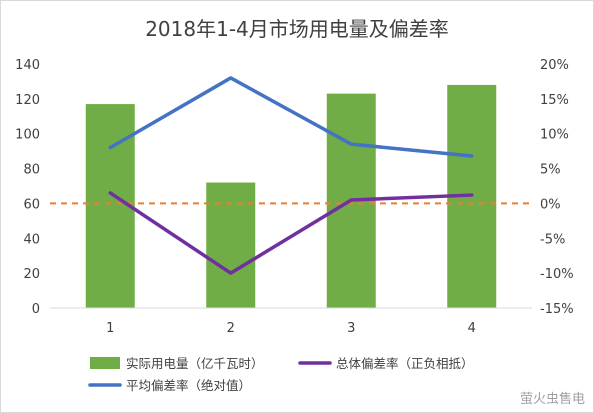 This screenshot has height=413, width=594. Describe the element at coordinates (195, 363) in the screenshot. I see `legend-label: 实际用电量（亿千瓦时）` at that location.